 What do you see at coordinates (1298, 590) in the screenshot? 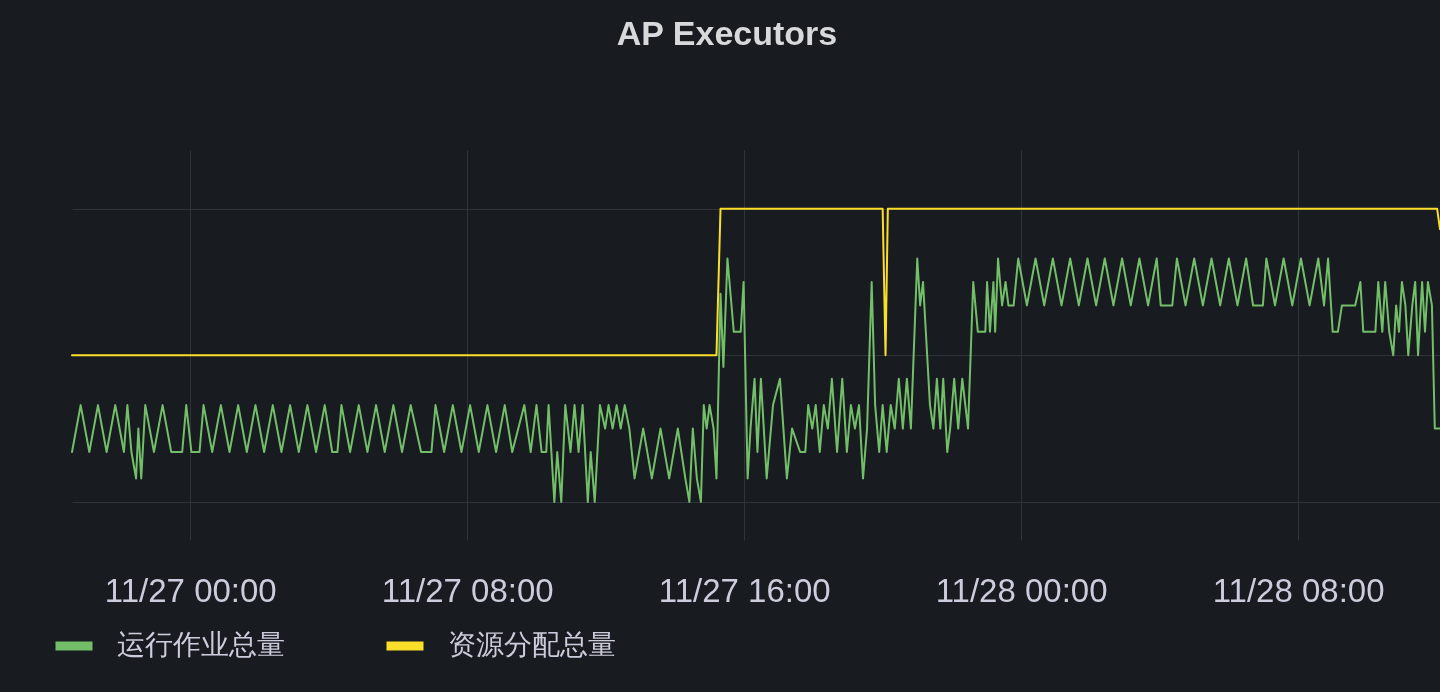
I see `x-tick-label: 11/28 08:00` at bounding box center [1298, 590].